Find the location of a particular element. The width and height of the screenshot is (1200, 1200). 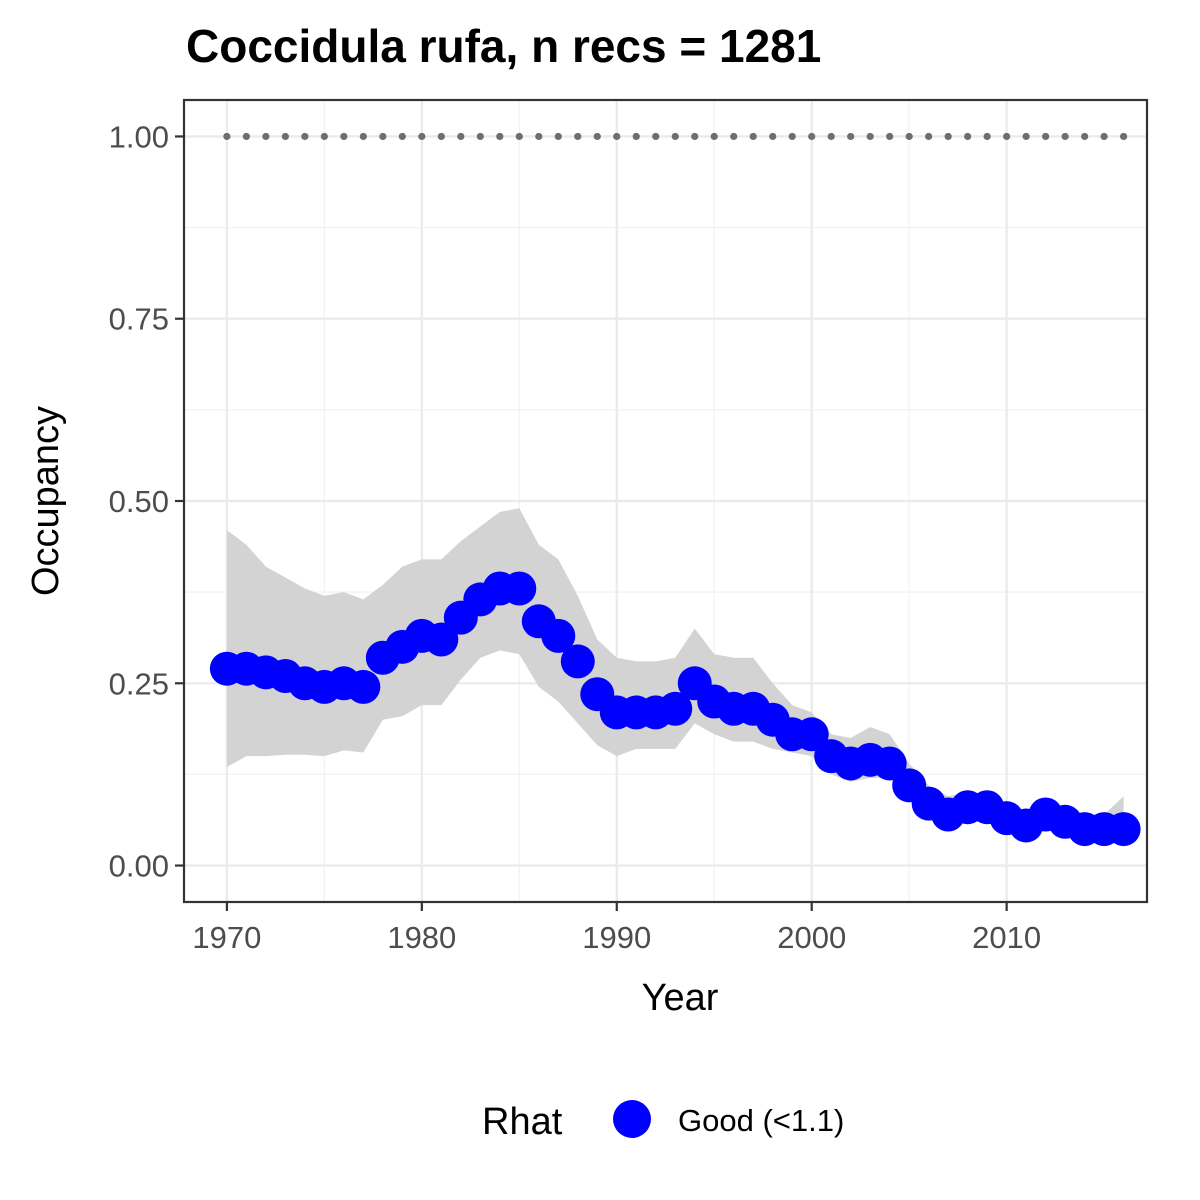

x-tick-label: 2000 is located at coordinates (811, 937).